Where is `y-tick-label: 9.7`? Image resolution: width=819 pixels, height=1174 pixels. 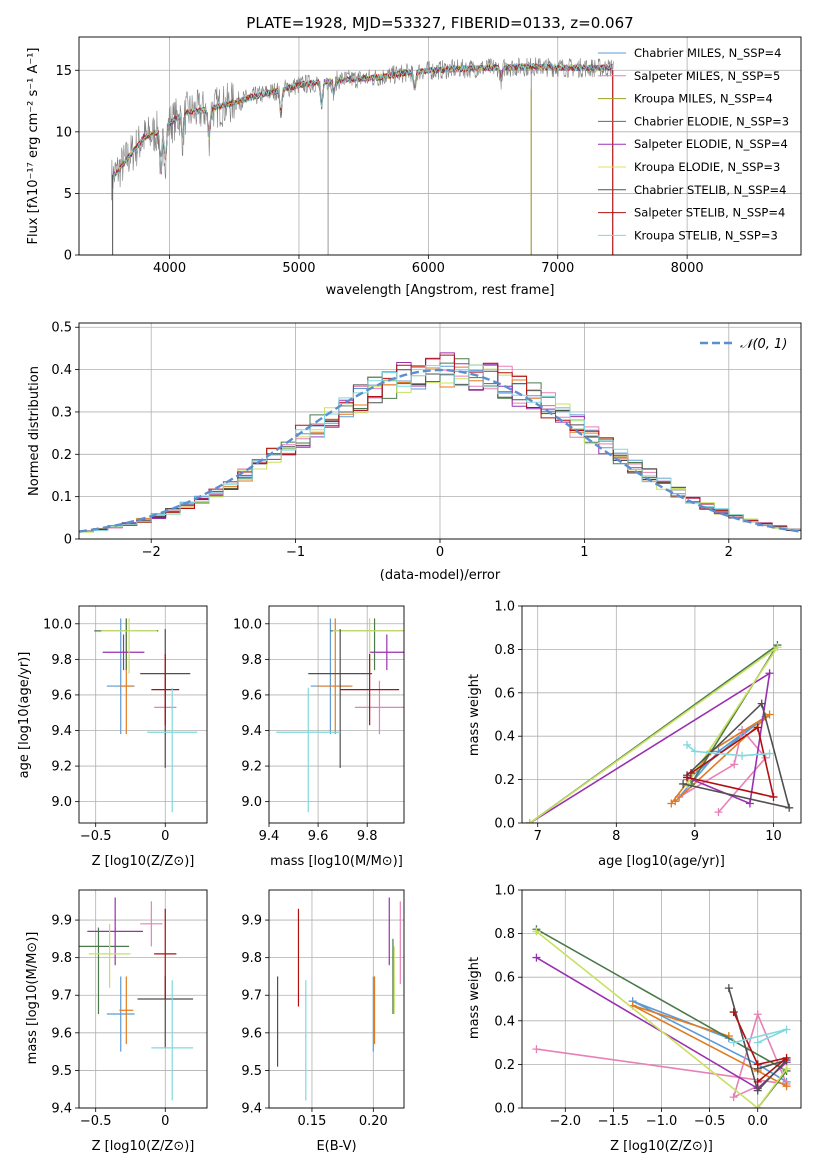 y-tick-label: 9.7 is located at coordinates (61, 996).